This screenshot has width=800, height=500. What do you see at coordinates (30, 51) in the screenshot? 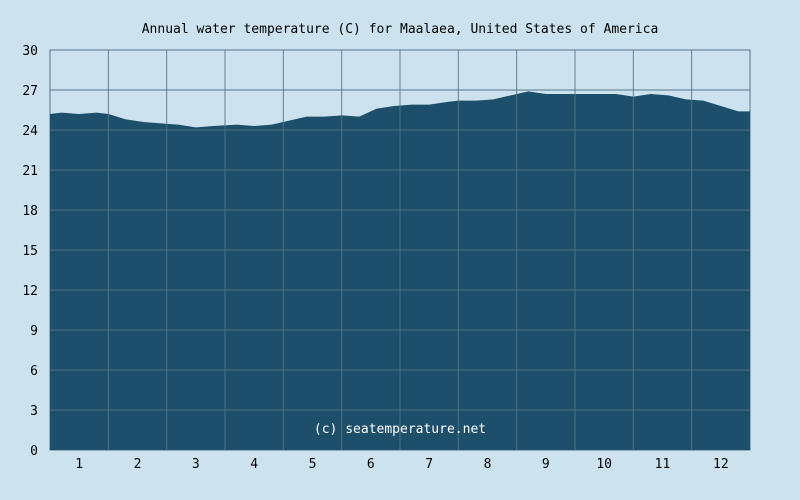
I see `y-tick-label: 30` at bounding box center [30, 51].